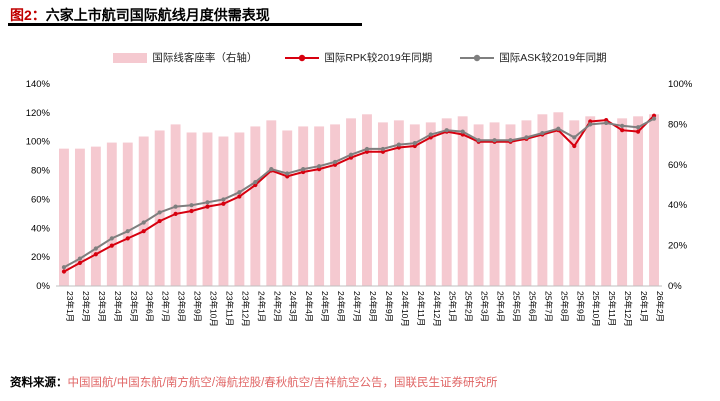 This screenshot has height=401, width=720. What do you see at coordinates (182, 306) in the screenshot?
I see `x-axis-label: 23年8月` at bounding box center [182, 306].